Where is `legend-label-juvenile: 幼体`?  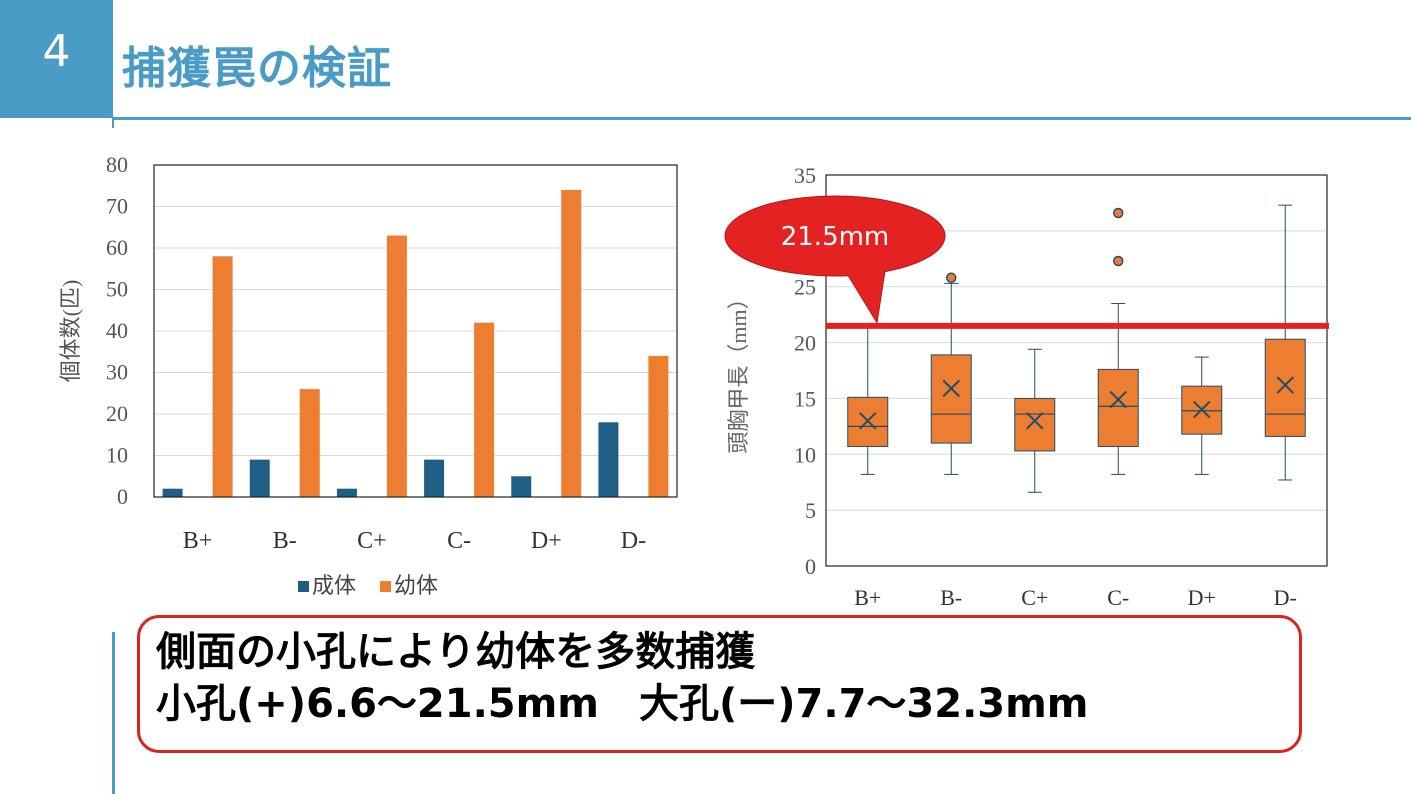
legend-label-juvenile: 幼体 is located at coordinates (416, 585).